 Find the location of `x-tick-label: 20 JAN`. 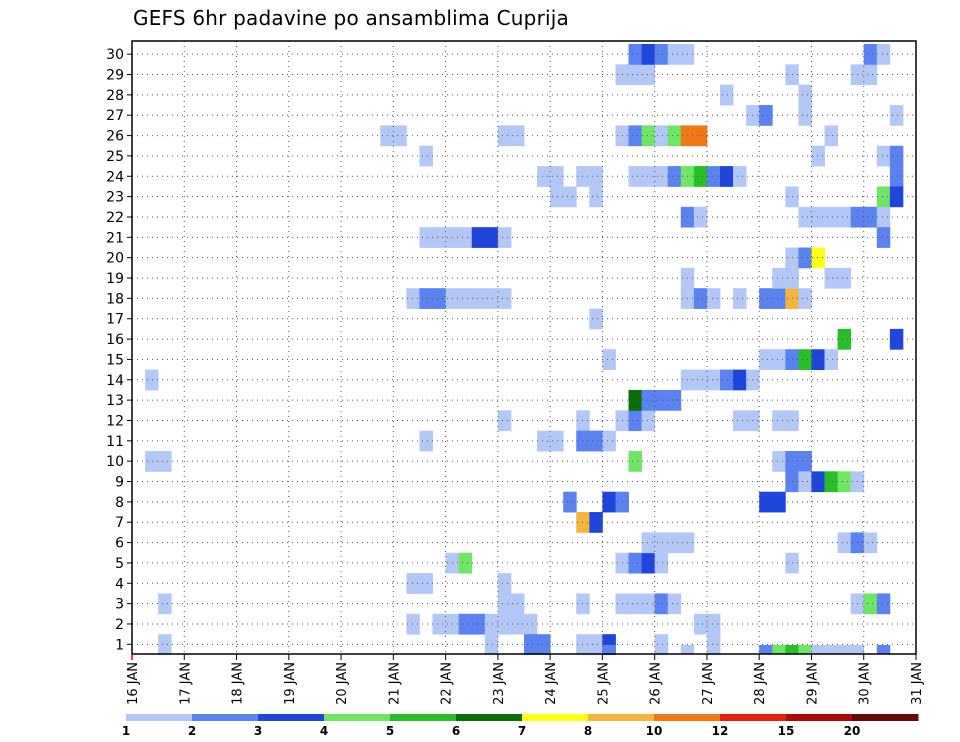

x-tick-label: 20 JAN is located at coordinates (342, 683).